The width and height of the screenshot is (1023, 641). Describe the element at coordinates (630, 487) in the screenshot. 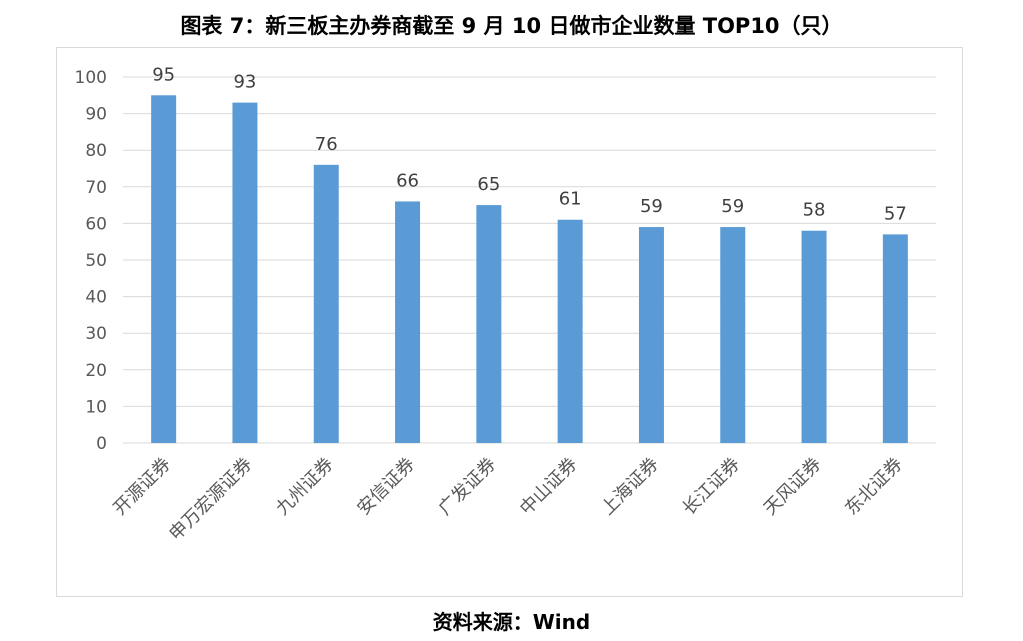

I see `x-tick-label: 上海证券` at that location.